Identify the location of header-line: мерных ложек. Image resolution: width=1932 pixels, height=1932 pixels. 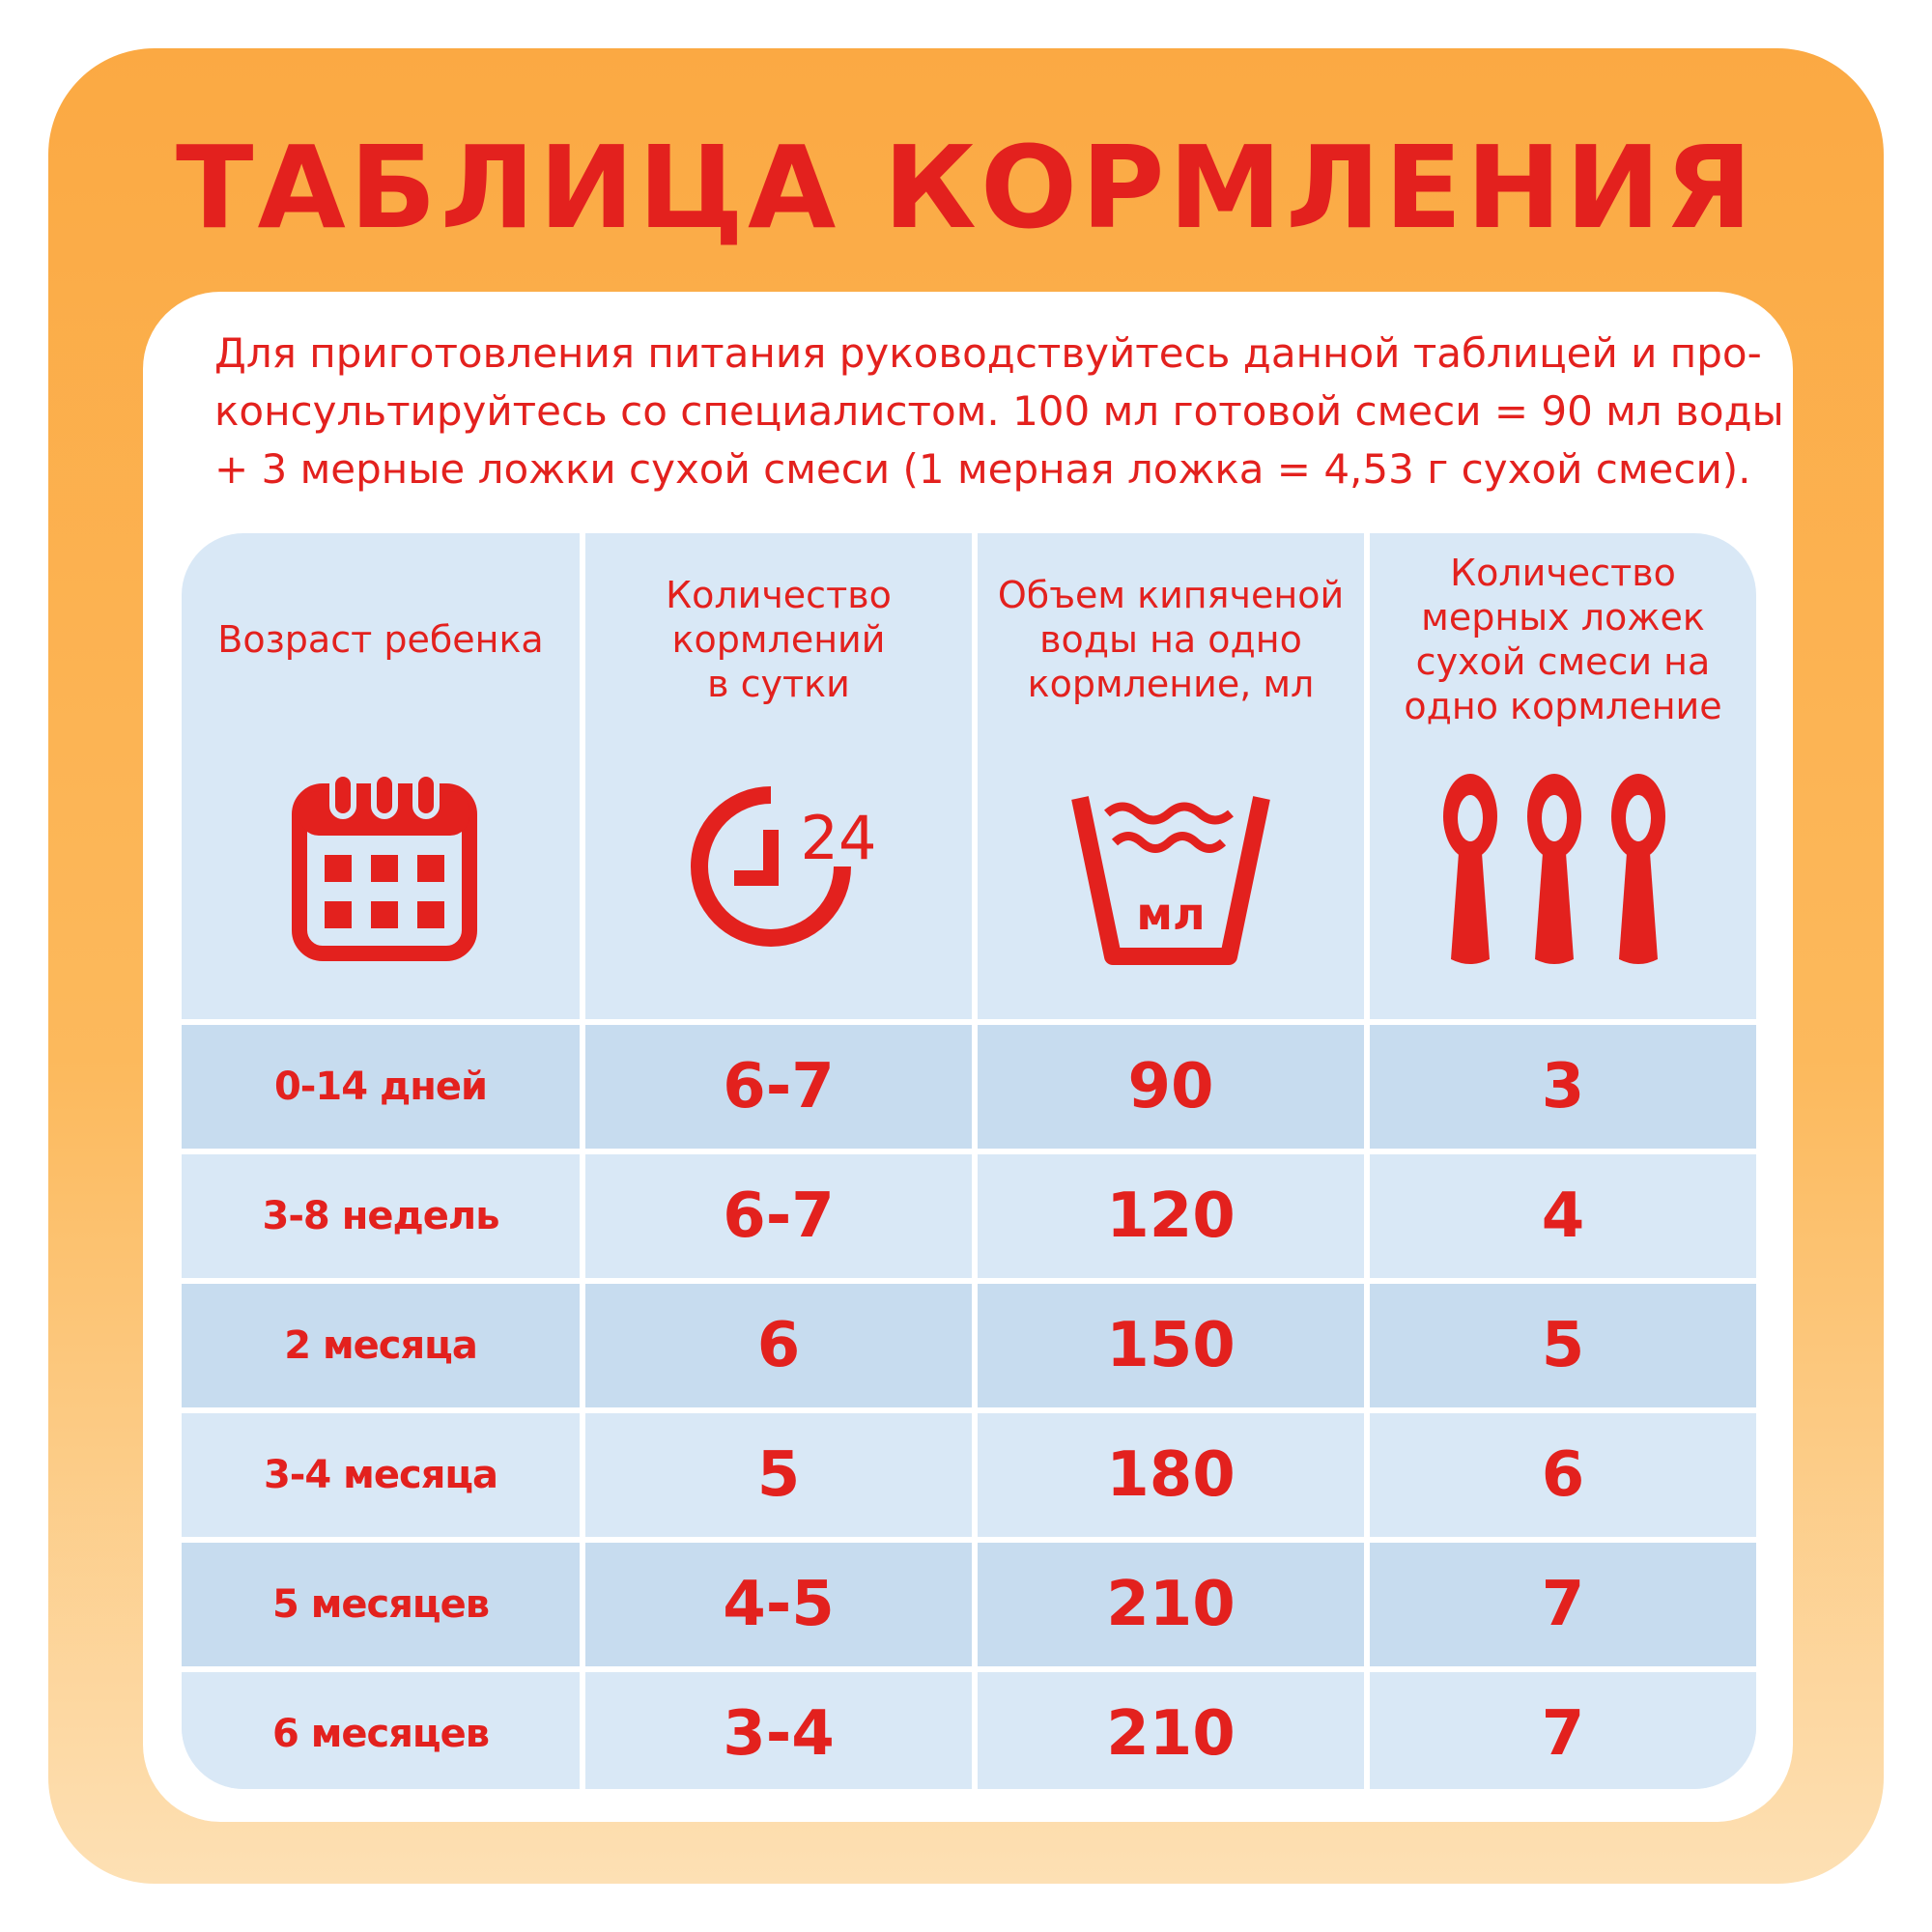
(1563, 617).